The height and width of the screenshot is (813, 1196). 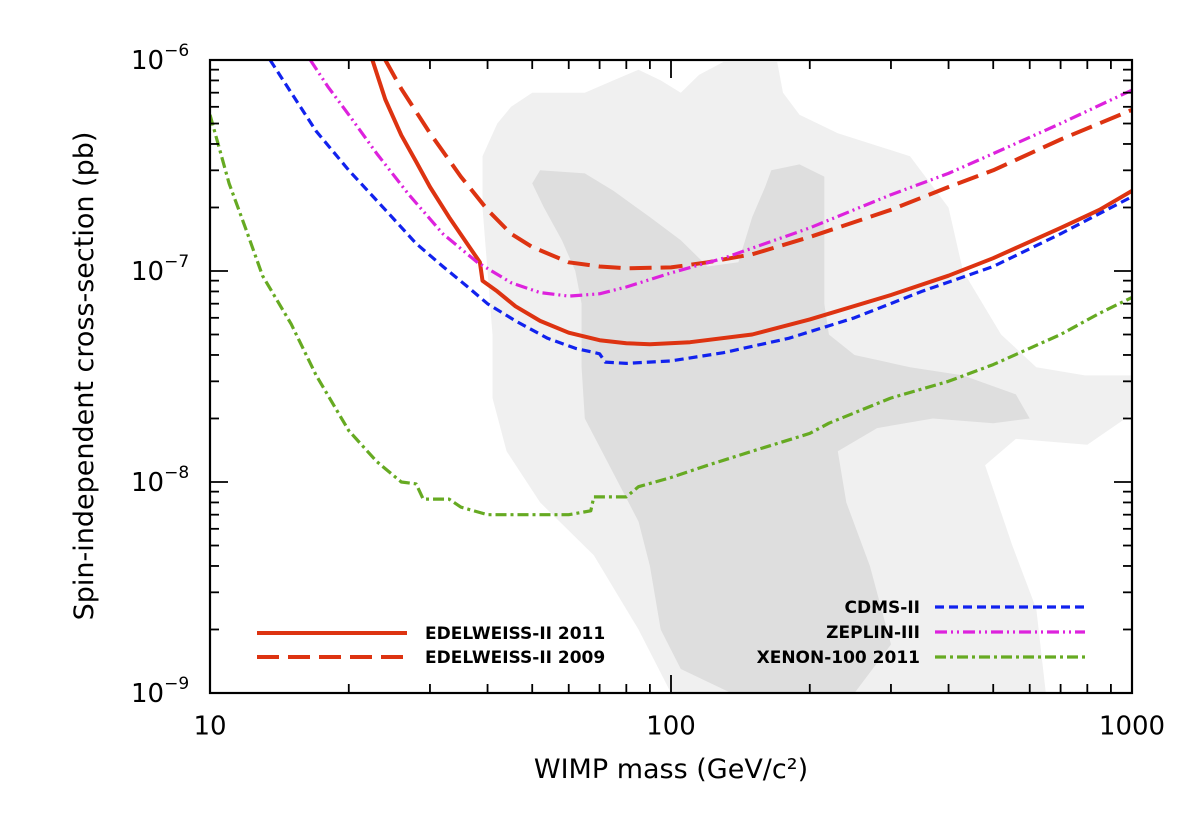 I want to click on y-axis-title: Spin-independent cross-section (pb), so click(x=84, y=376).